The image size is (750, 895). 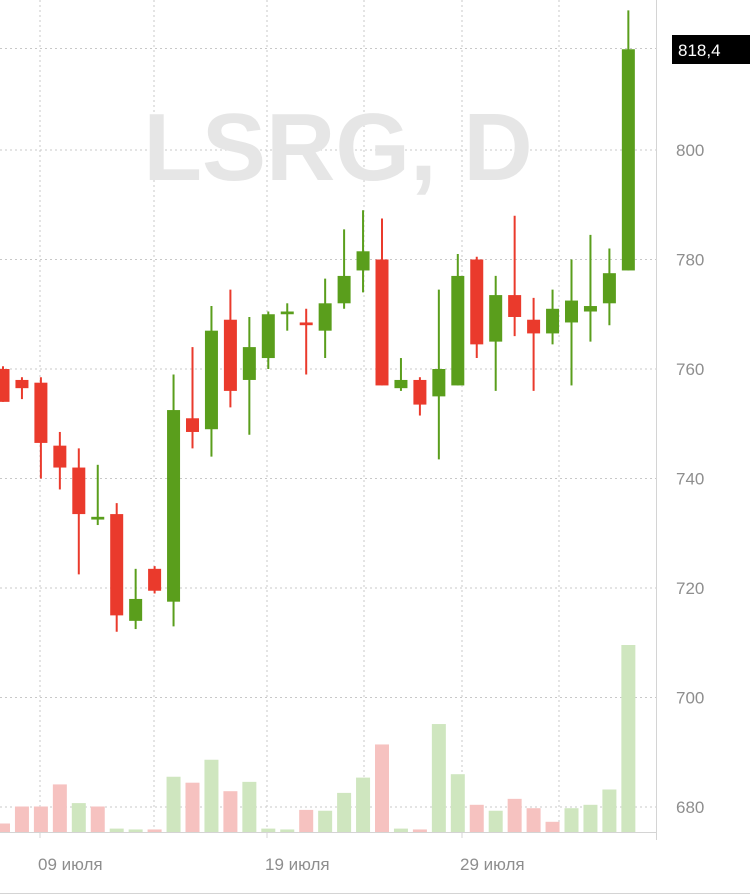 I want to click on last-price-tag-bg, so click(x=711, y=49).